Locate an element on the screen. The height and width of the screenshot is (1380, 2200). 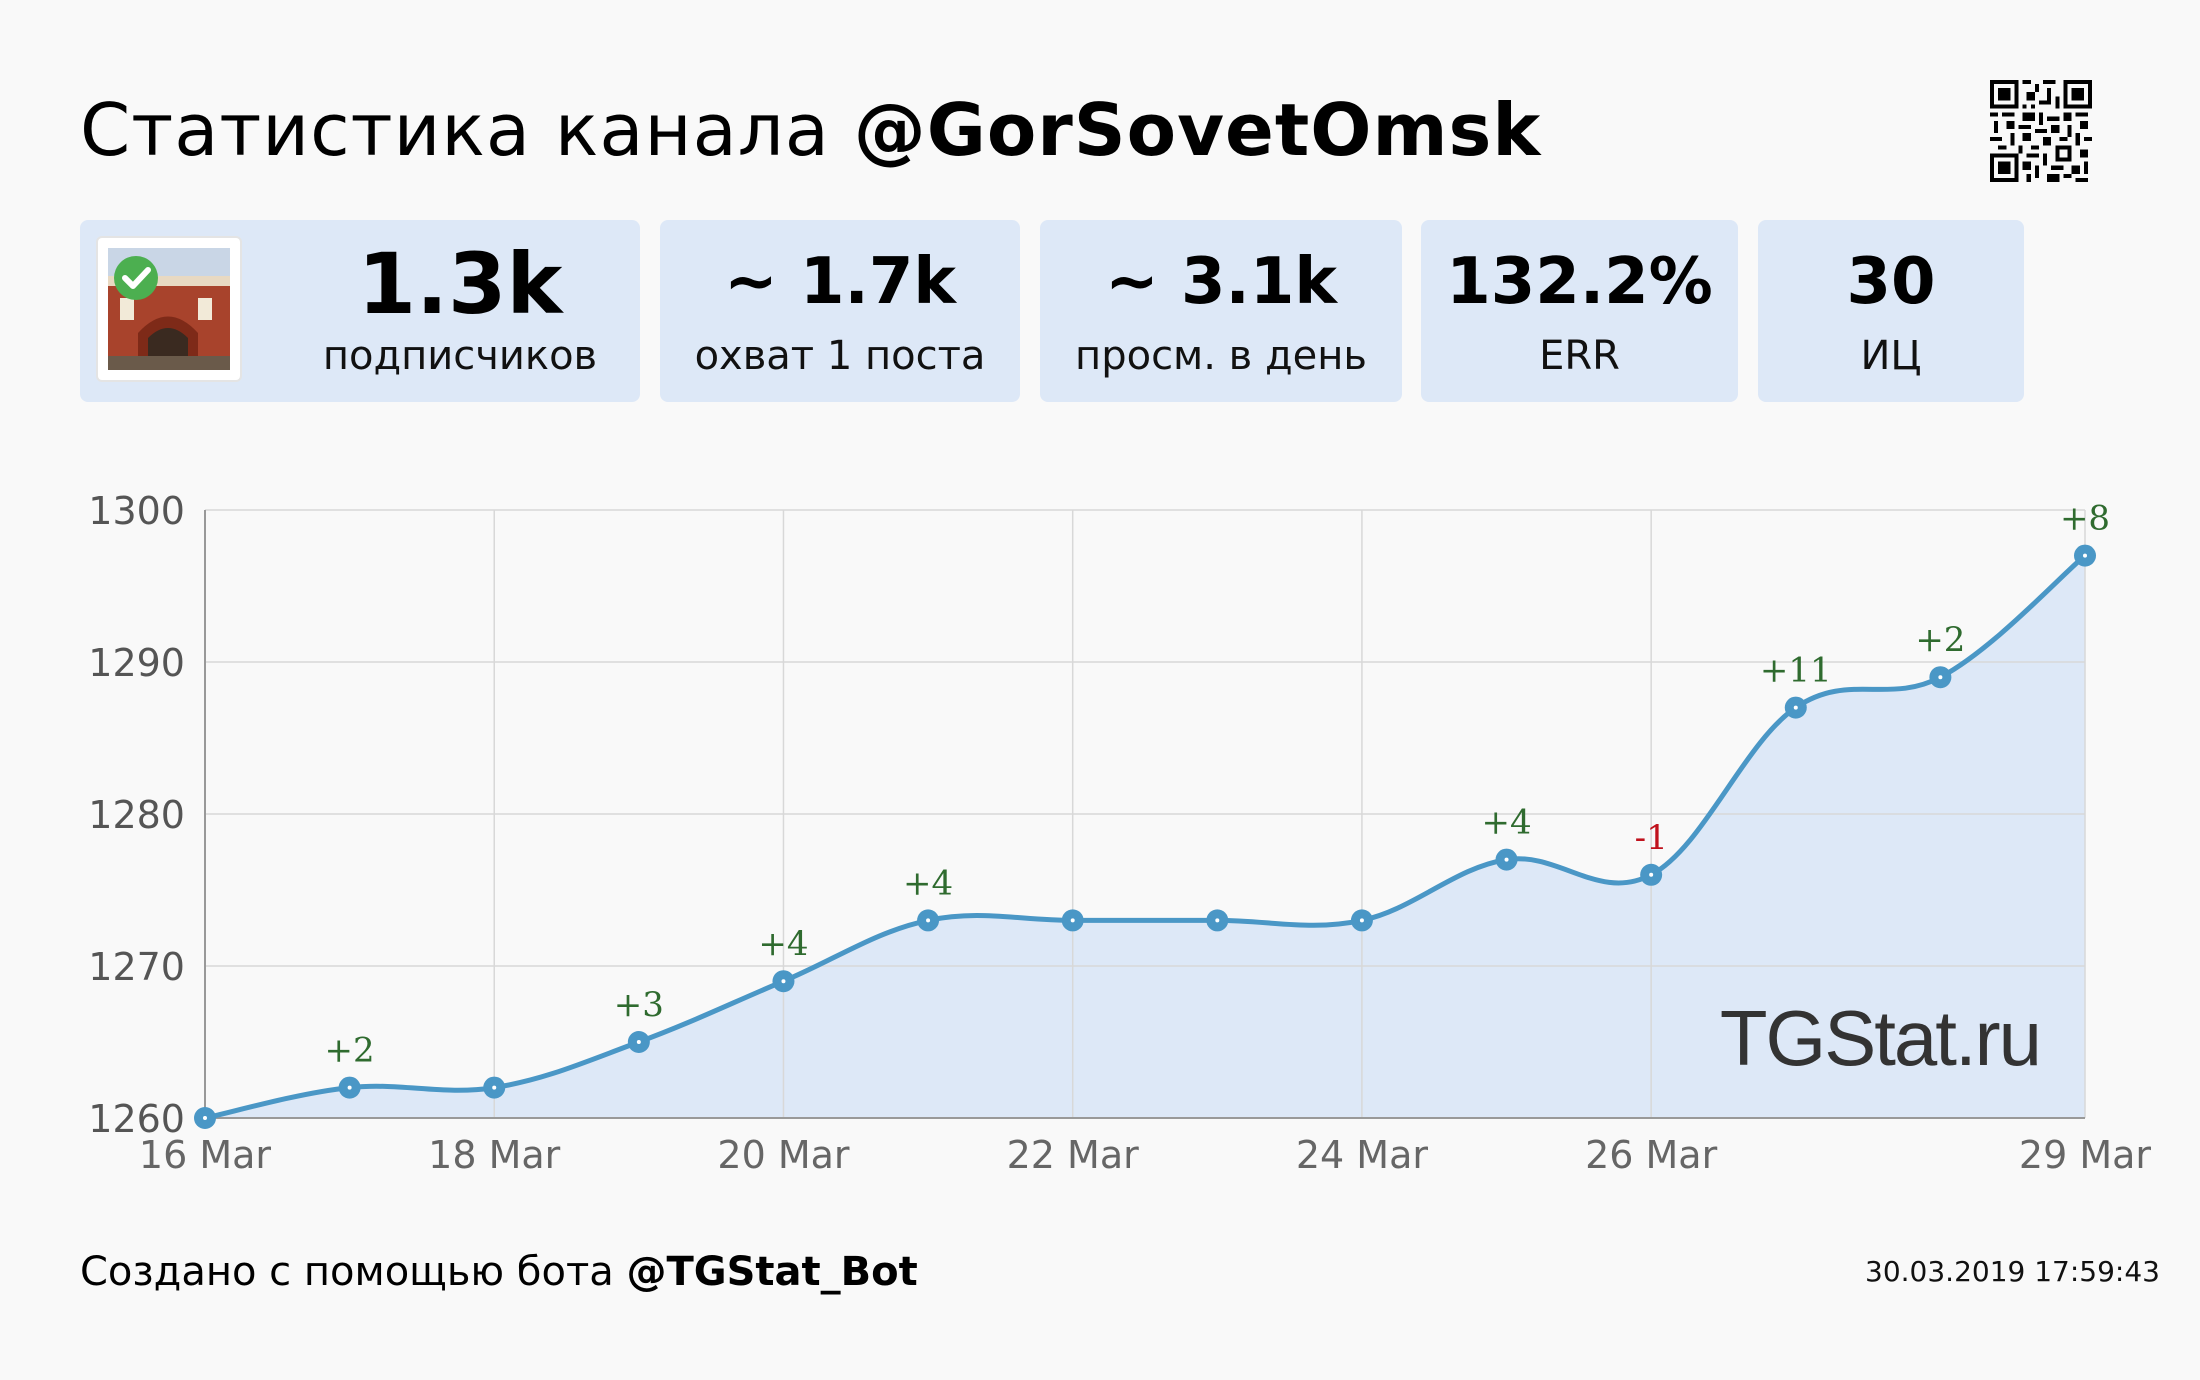
stat-subscribers: 1.3k подписчиков is located at coordinates (360, 311).